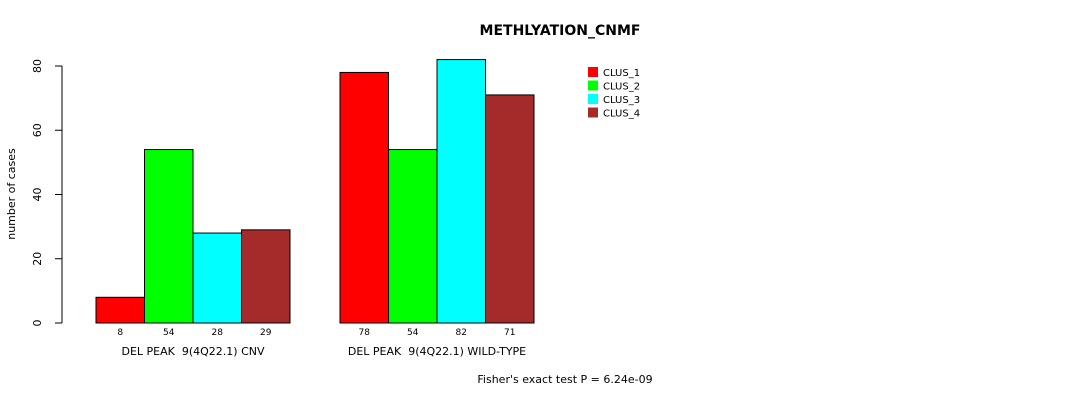 The width and height of the screenshot is (1090, 404). I want to click on bar-count-label: 8, so click(120, 333).